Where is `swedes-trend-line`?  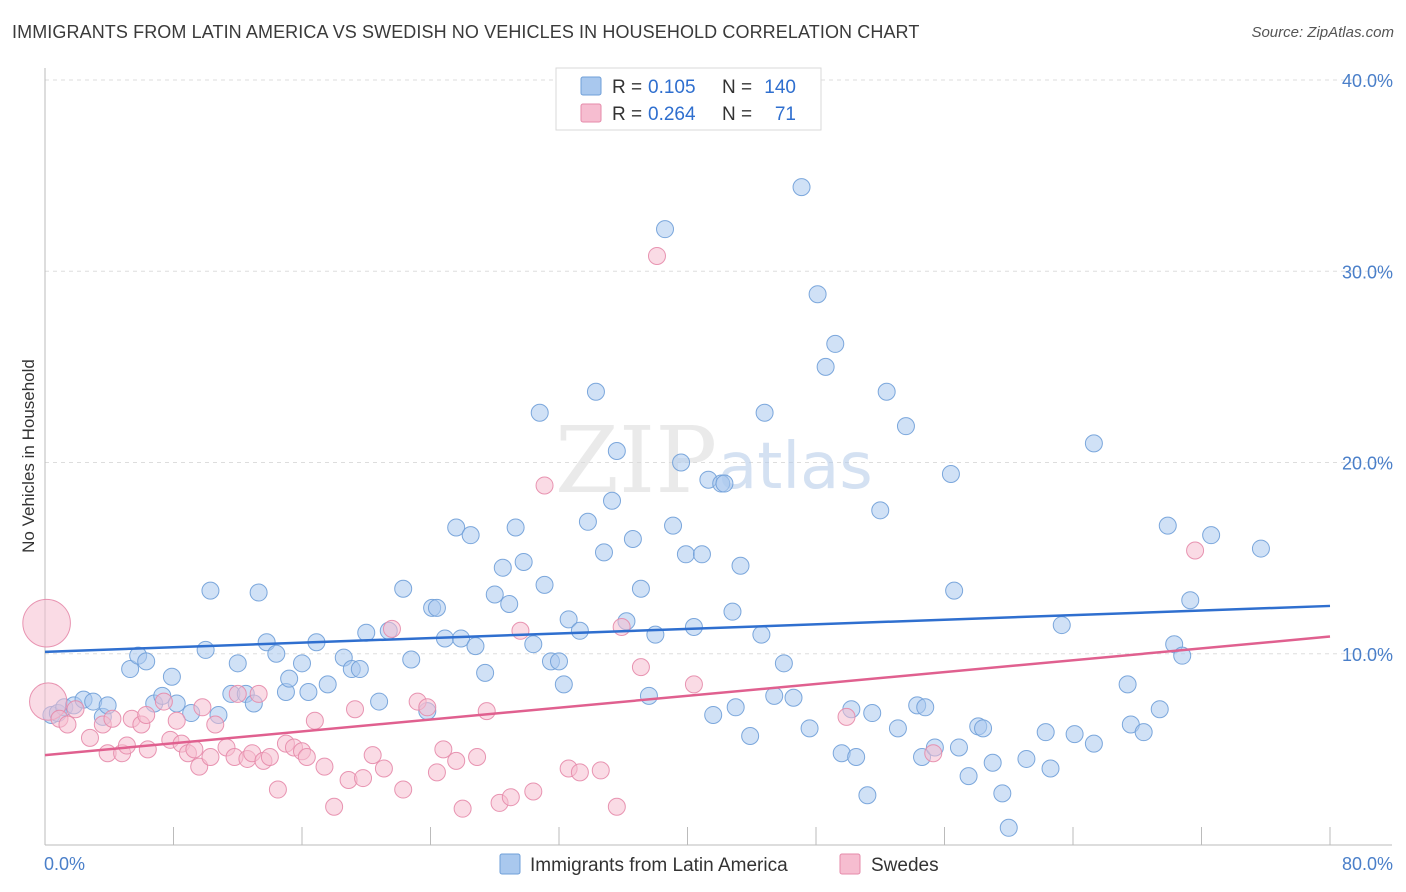 swedes-trend-line is located at coordinates (687, 696).